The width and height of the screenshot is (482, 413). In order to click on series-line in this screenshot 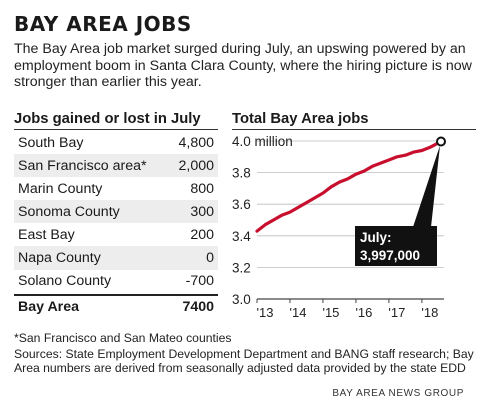, I will do `click(349, 186)`.